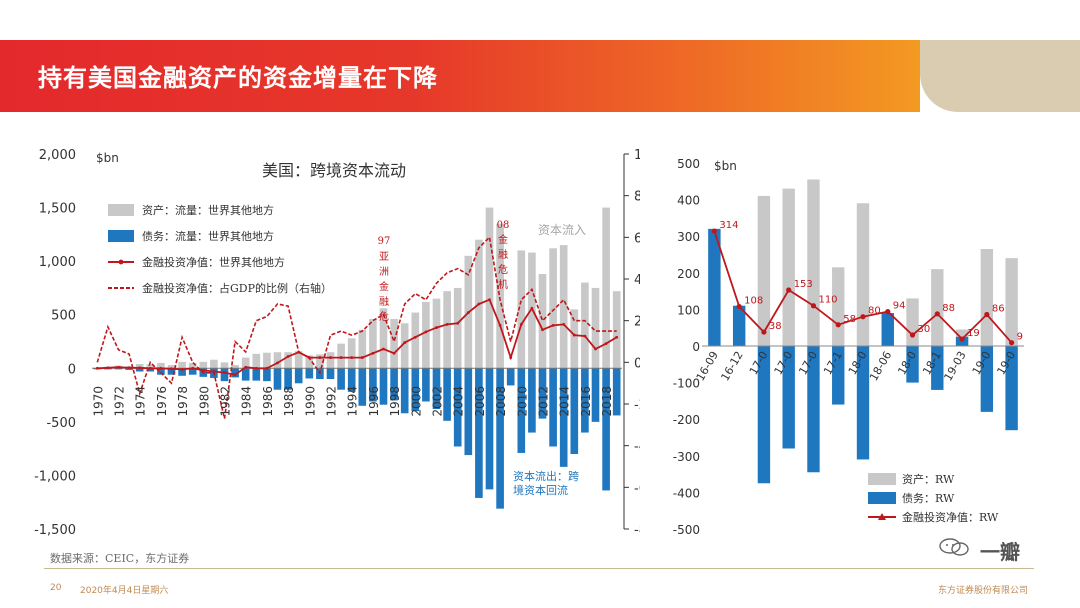  What do you see at coordinates (208, 210) in the screenshot?
I see `legend-label: 资产：流量：世界其他地方` at bounding box center [208, 210].